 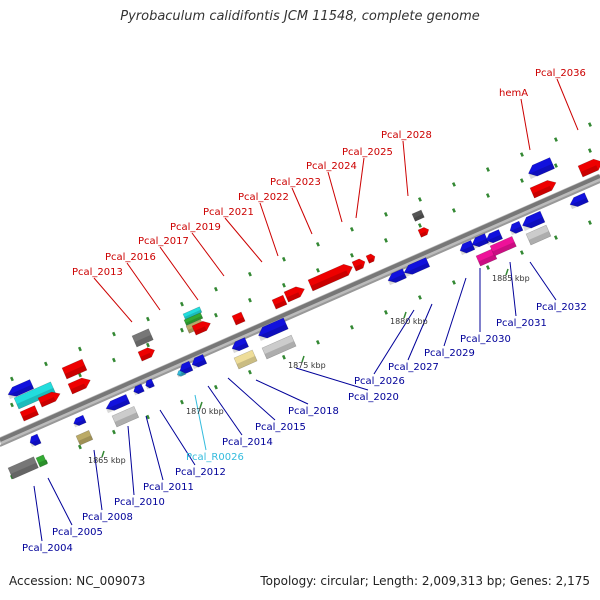 What do you see at coordinates (307, 365) in the screenshot?
I see `scale-tick-label: 1875 kbp` at bounding box center [307, 365].